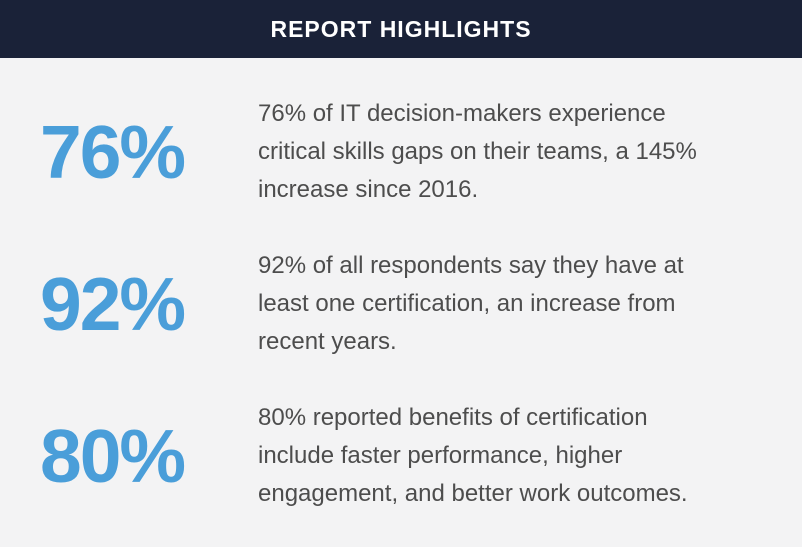 This screenshot has width=802, height=547. Describe the element at coordinates (327, 341) in the screenshot. I see `stat-description-line: recent years.` at that location.